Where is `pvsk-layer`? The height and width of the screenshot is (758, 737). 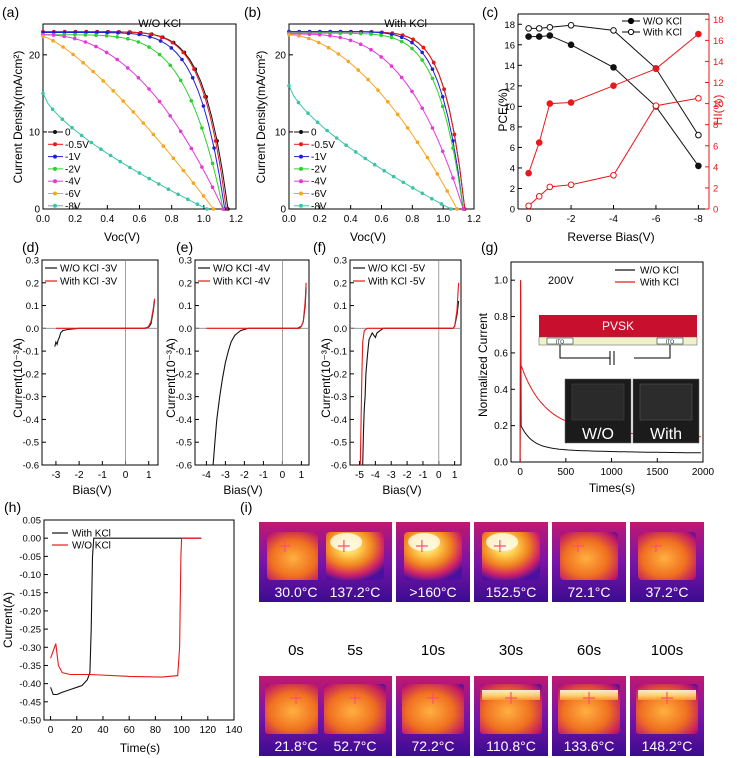
pvsk-layer is located at coordinates (618, 326).